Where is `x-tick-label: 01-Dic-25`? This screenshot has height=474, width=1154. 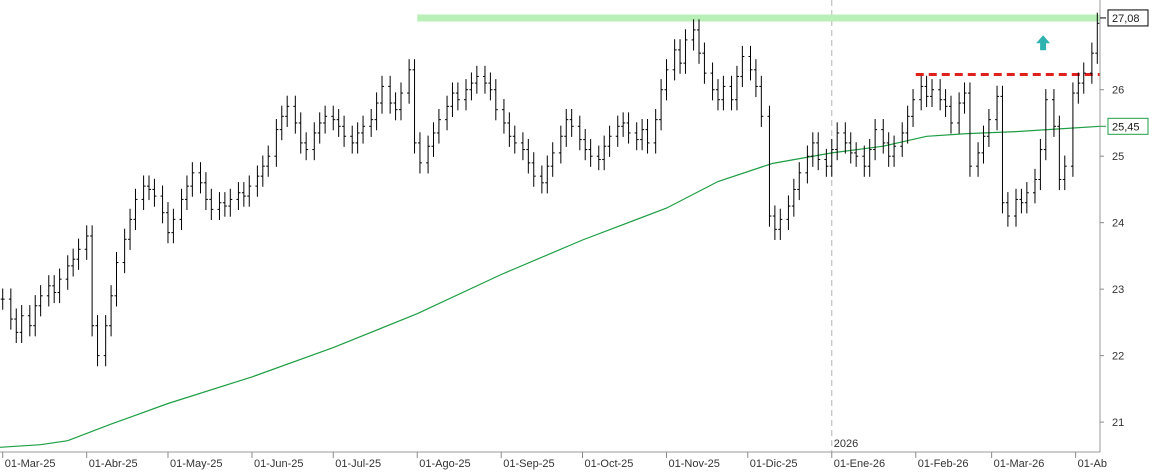 x-tick-label: 01-Dic-25 is located at coordinates (774, 464).